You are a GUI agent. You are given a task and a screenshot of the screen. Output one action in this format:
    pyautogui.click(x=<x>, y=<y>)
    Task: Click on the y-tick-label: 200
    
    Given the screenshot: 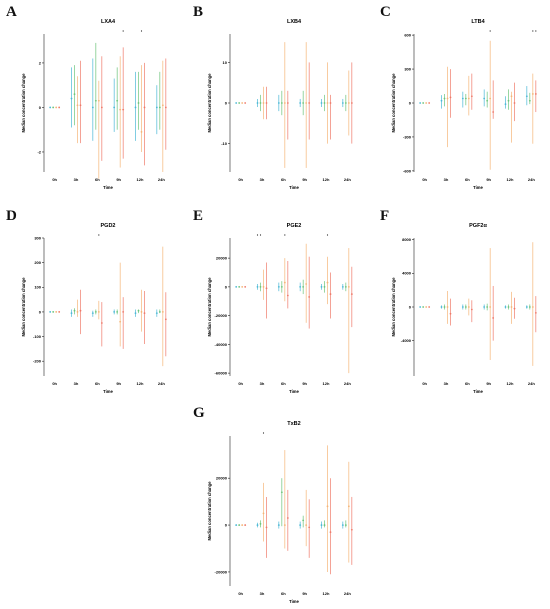 What is the action you would take?
    pyautogui.click(x=37, y=262)
    